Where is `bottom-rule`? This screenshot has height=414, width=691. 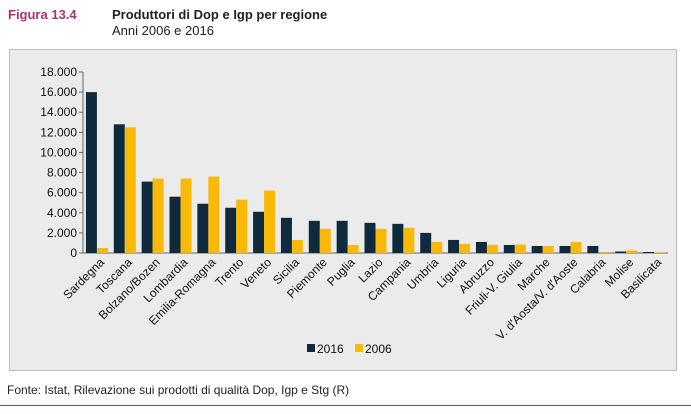
bottom-rule is located at coordinates (345, 405).